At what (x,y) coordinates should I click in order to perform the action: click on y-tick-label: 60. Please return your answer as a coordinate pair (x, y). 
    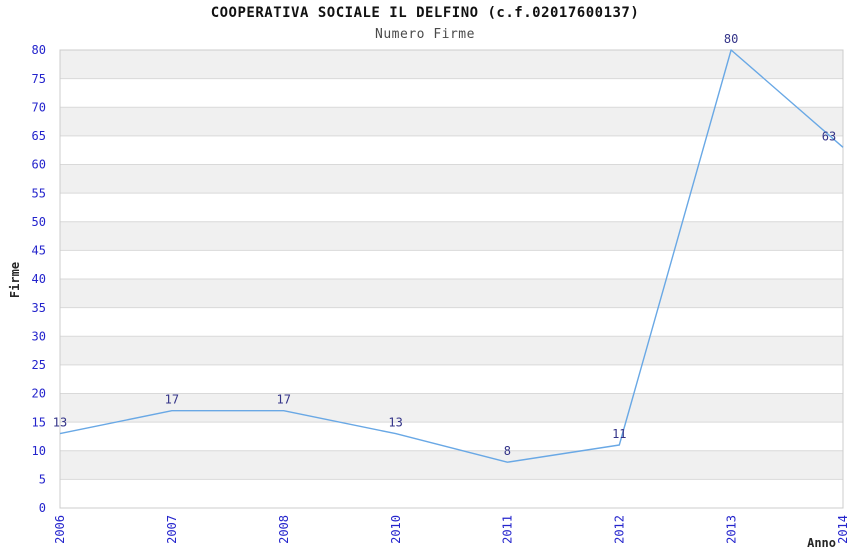
    Looking at the image, I should click on (39, 165).